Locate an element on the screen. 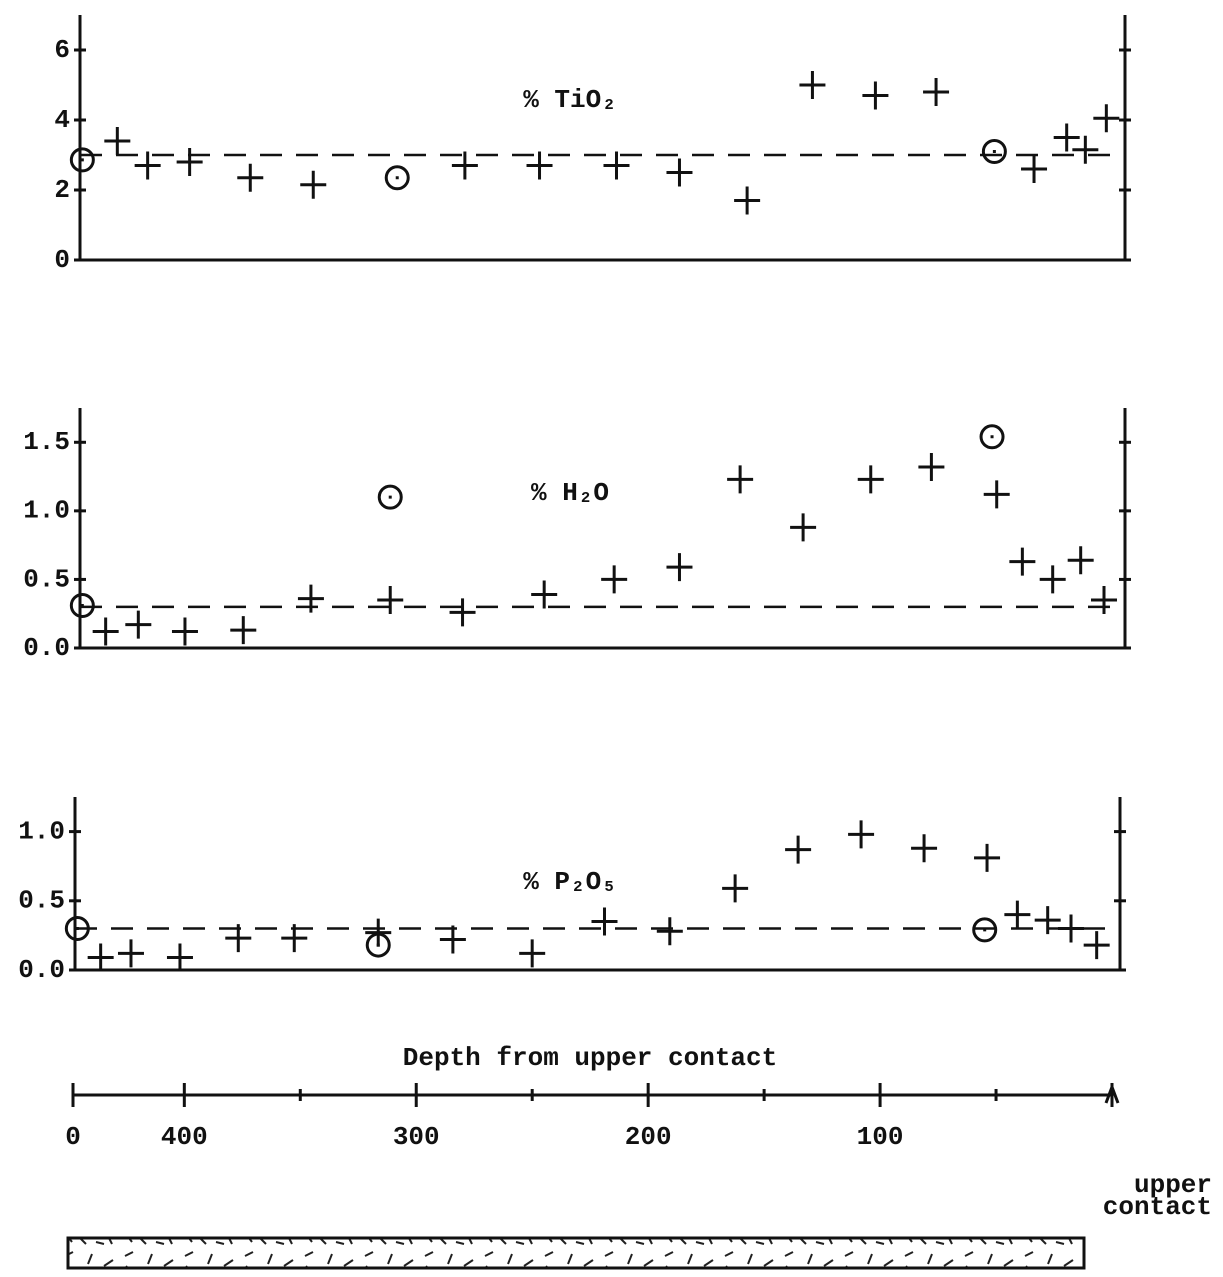 The height and width of the screenshot is (1277, 1223). x-tick-label: upper contact is located at coordinates (1157, 1196).